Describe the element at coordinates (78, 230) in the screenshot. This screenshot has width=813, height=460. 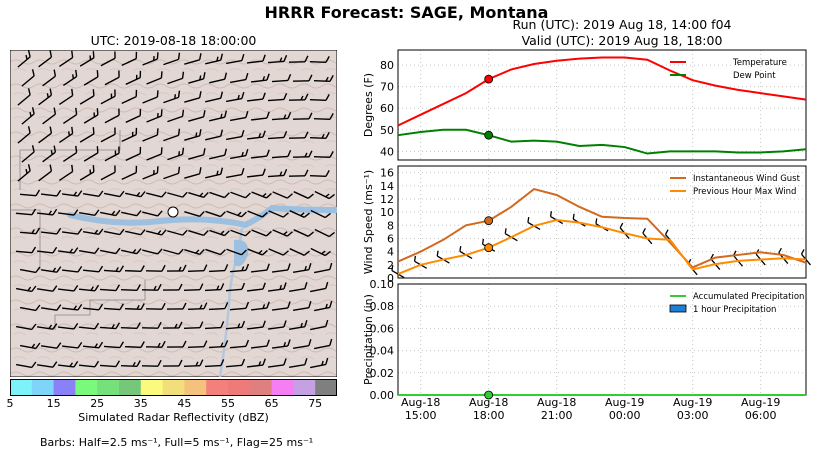
I see `county-boundaries` at that location.